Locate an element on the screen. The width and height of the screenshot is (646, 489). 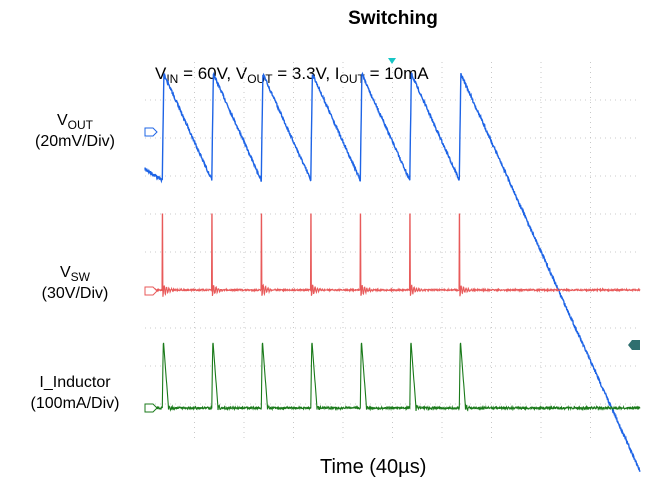
vout-subscript: OUT is located at coordinates (260, 79).